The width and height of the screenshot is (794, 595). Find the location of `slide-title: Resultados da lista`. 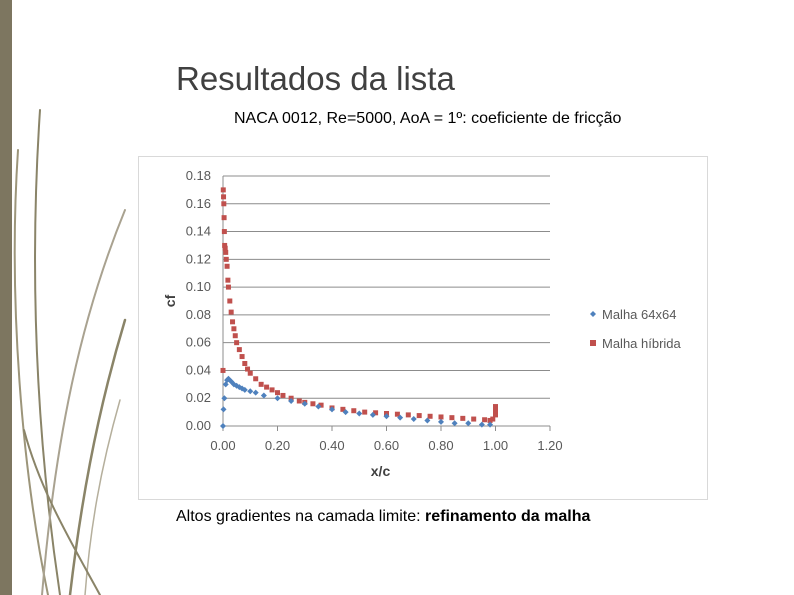

slide-title: Resultados da lista is located at coordinates (315, 78).